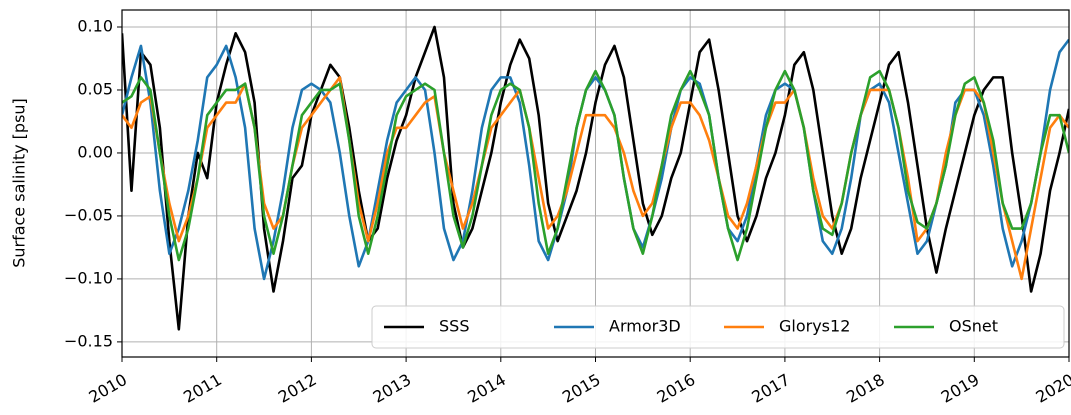  I want to click on legend-label: Armor3D, so click(645, 326).